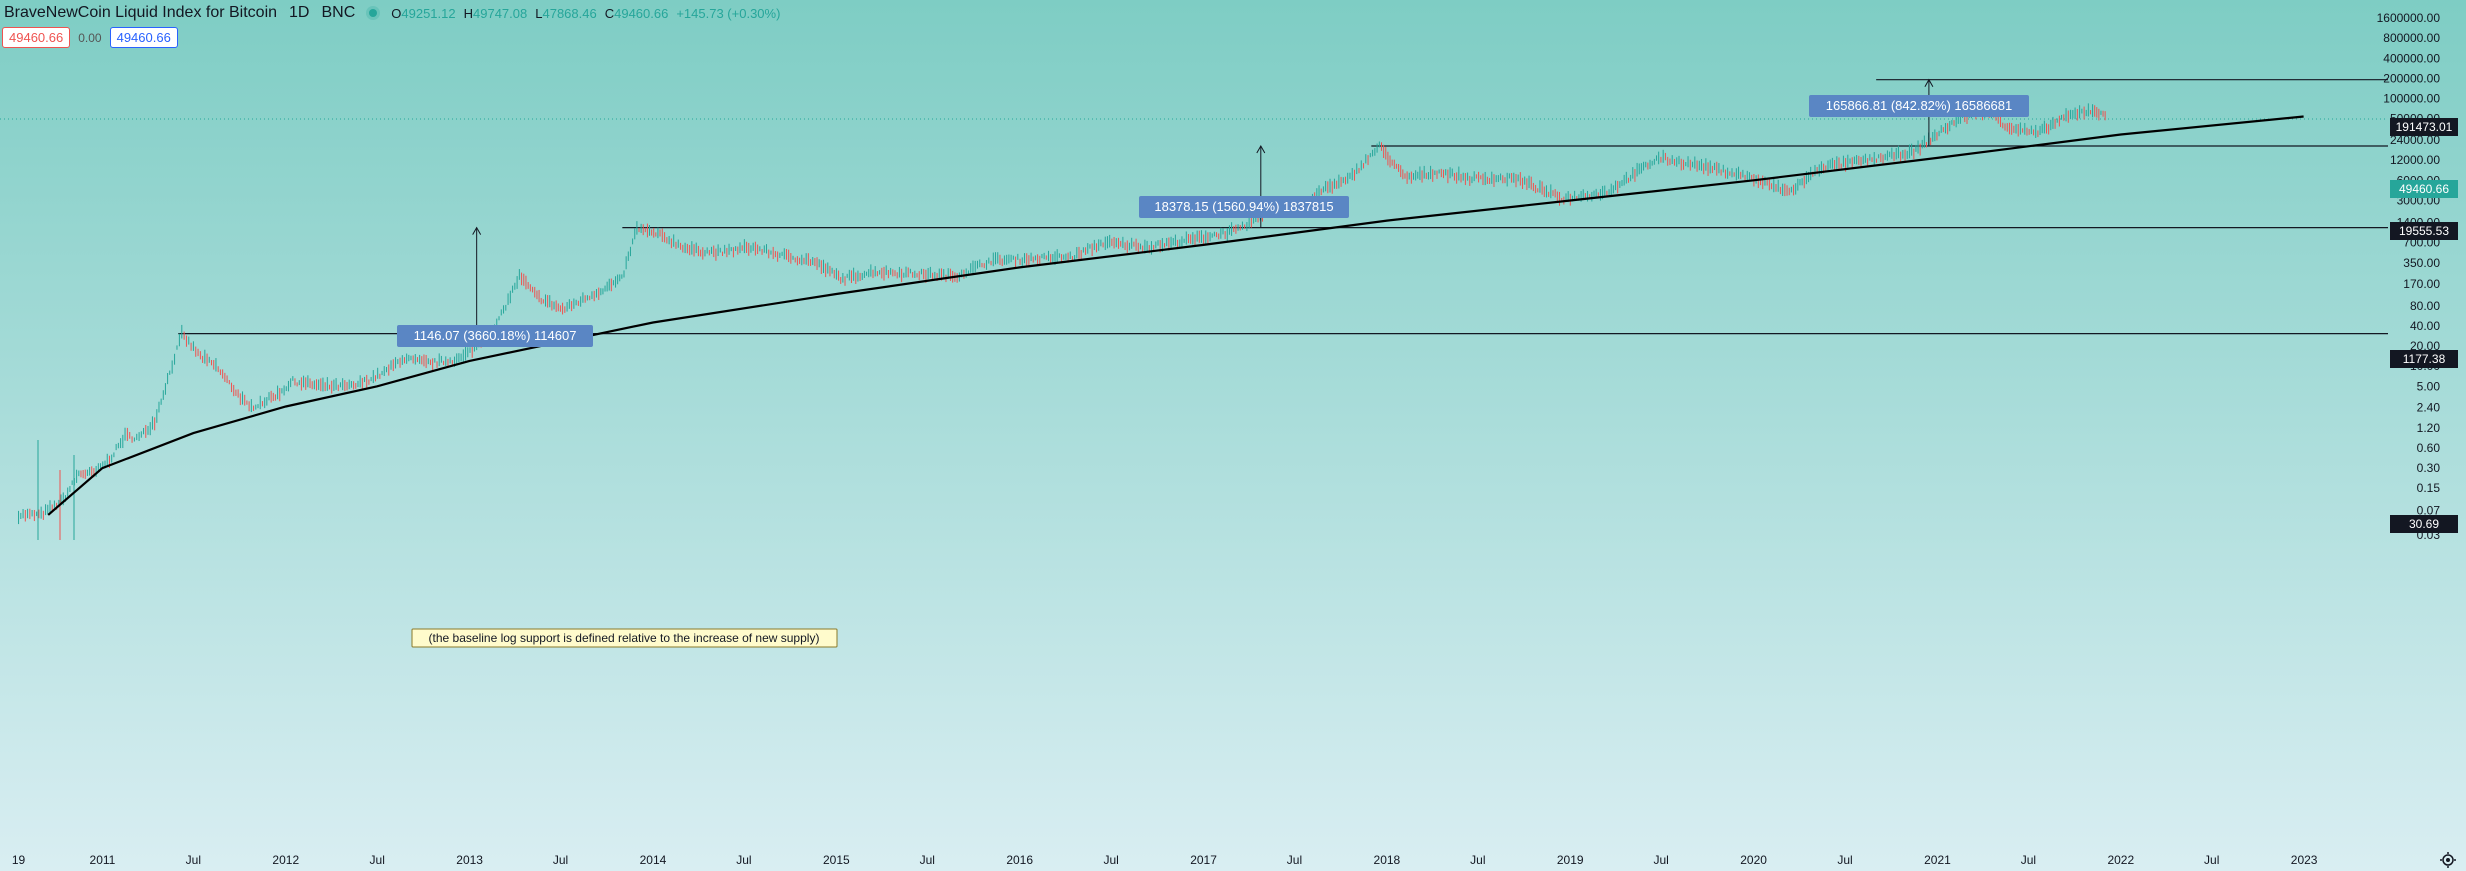 The height and width of the screenshot is (871, 2466). I want to click on low-label: L, so click(539, 13).